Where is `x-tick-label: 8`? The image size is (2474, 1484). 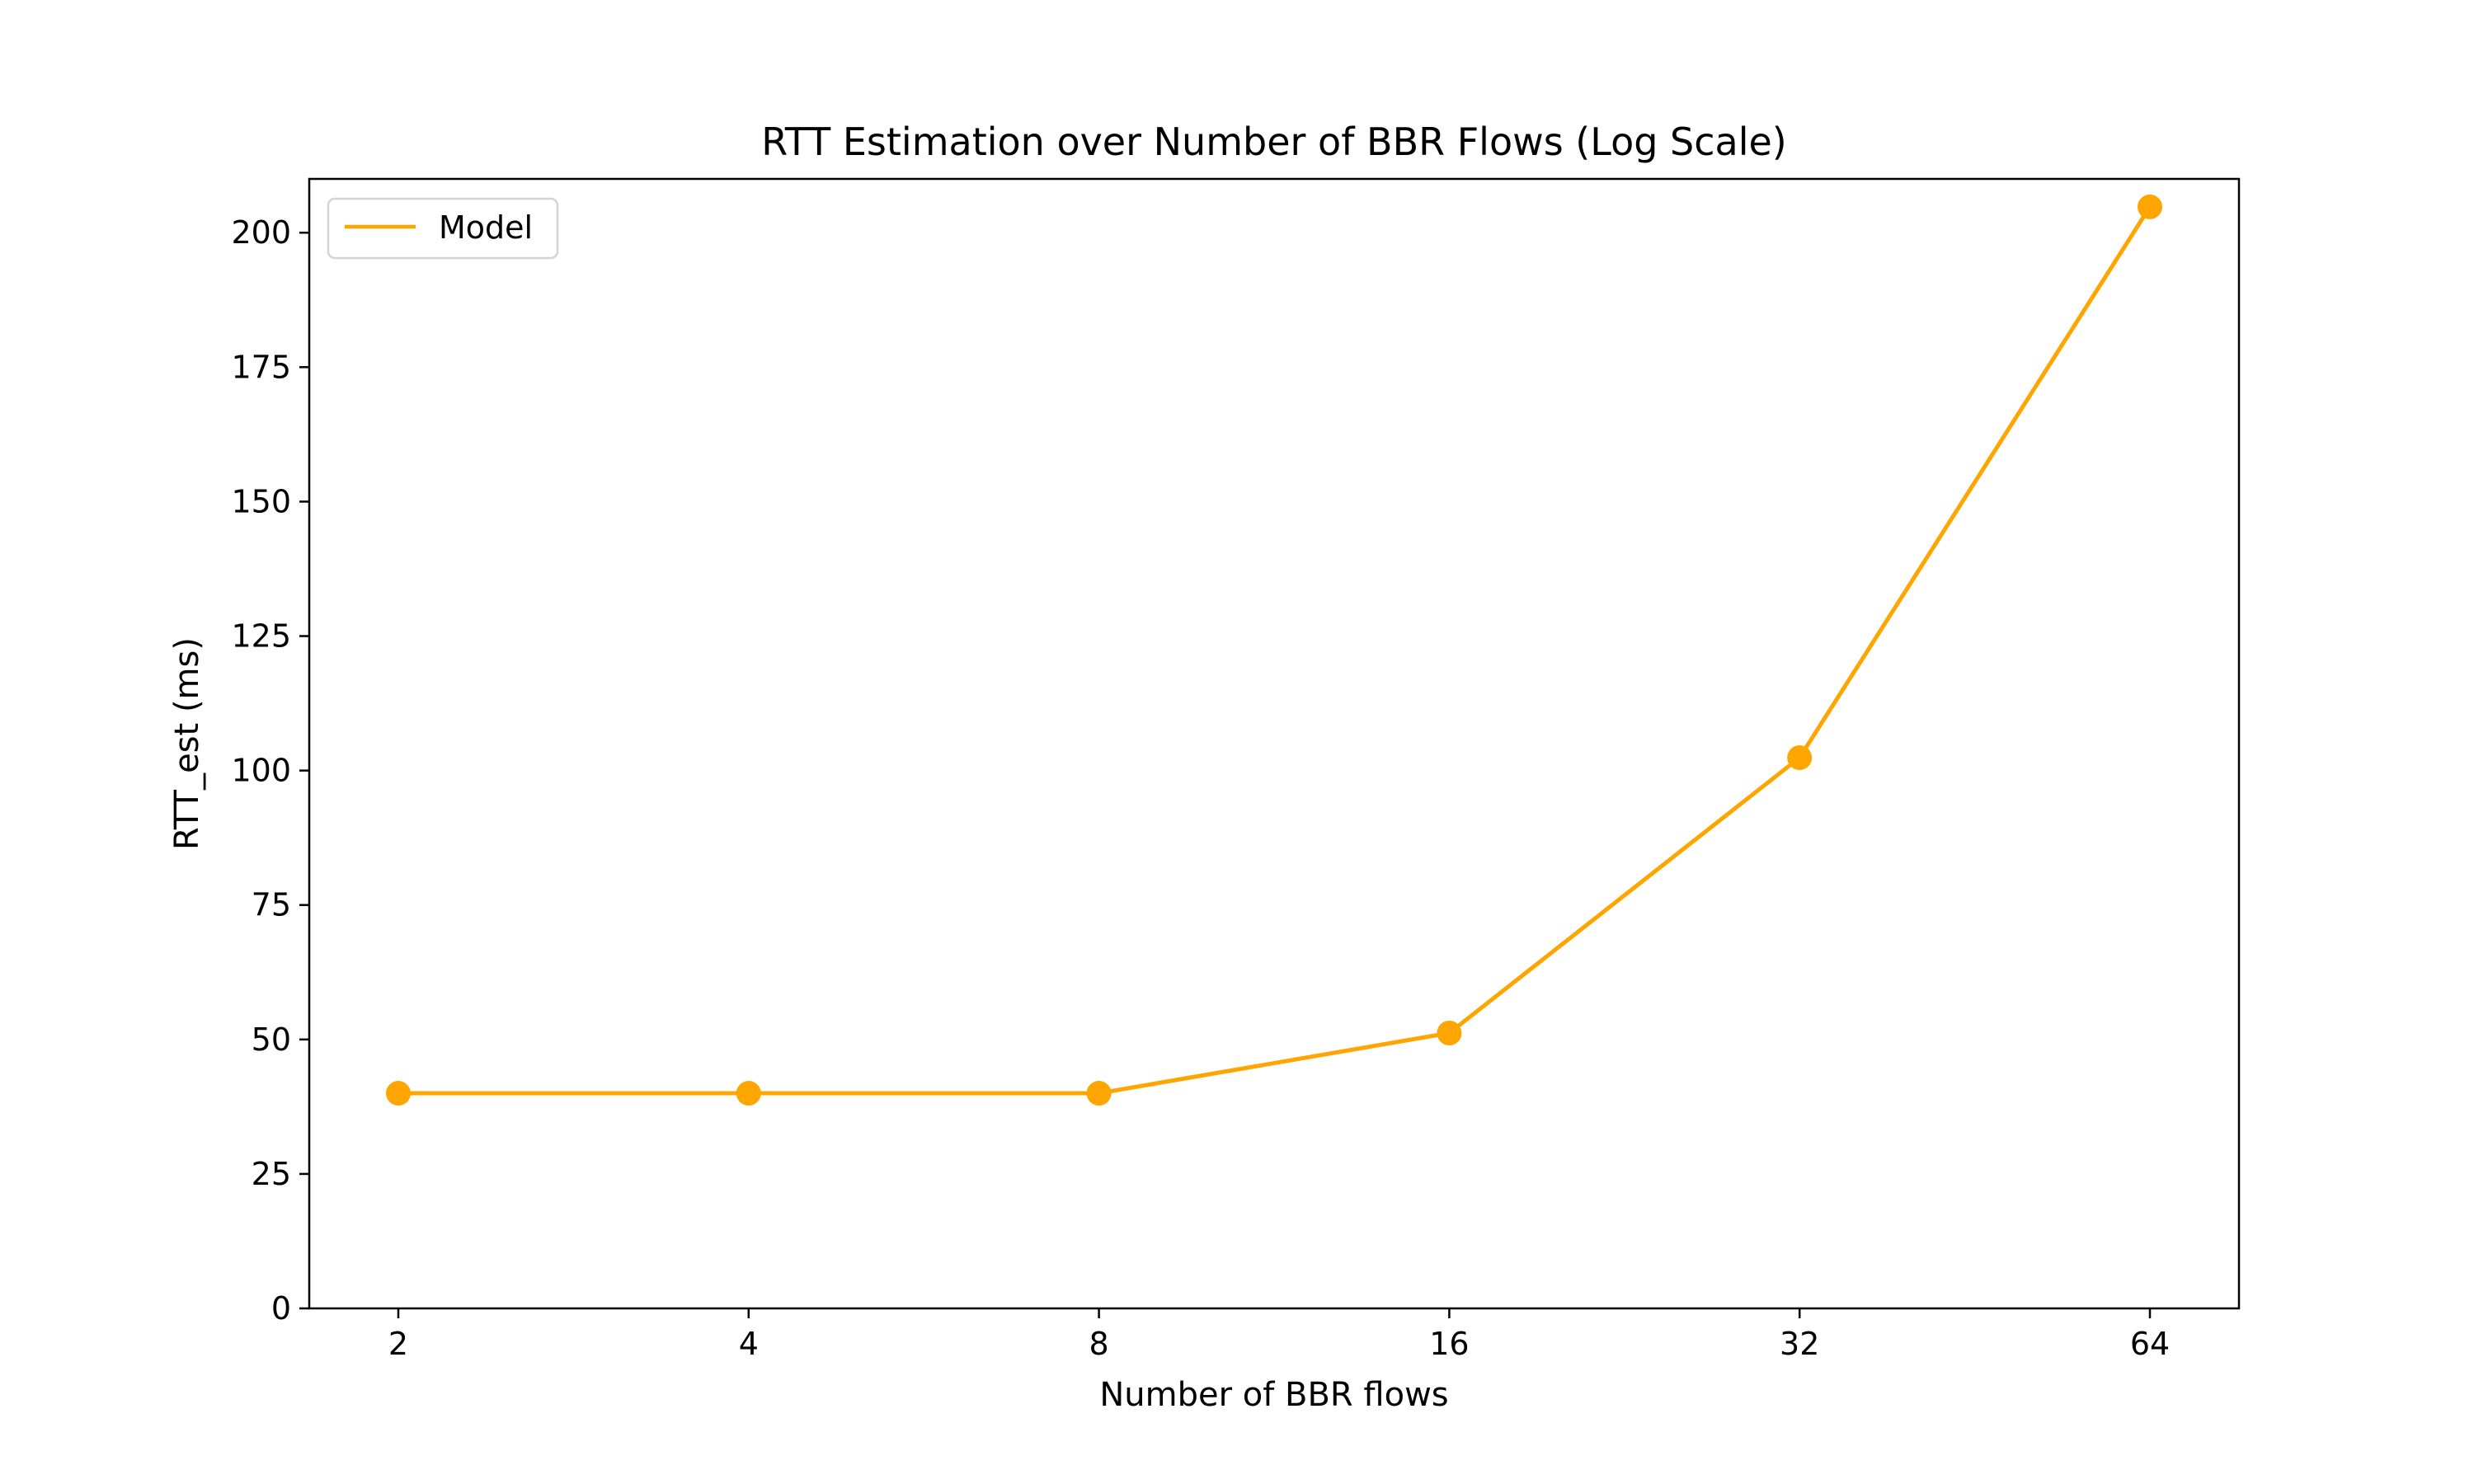
x-tick-label: 8 is located at coordinates (1099, 1344).